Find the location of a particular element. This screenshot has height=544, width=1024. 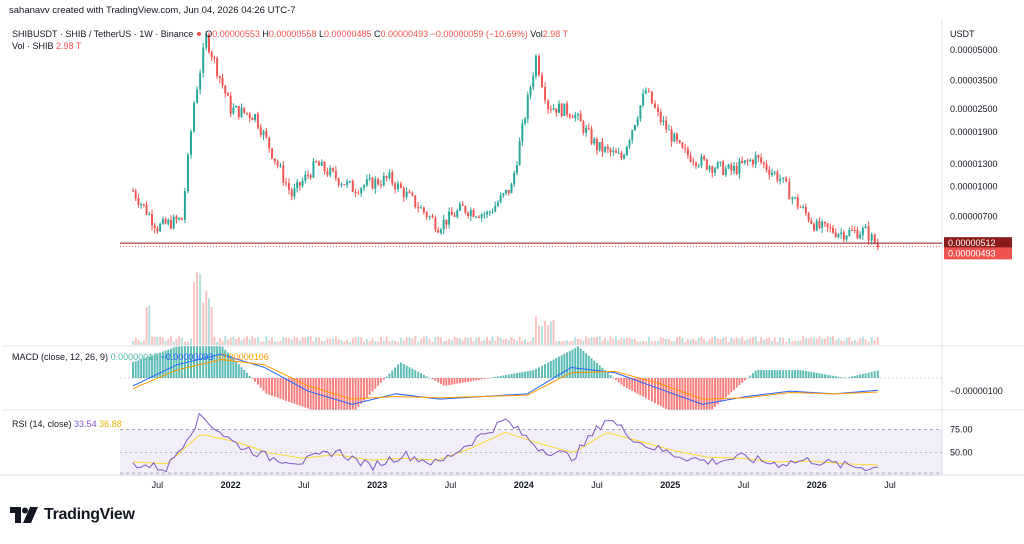

rsi-legend: RSI (14, close) 33.54 36.88 is located at coordinates (67, 424).